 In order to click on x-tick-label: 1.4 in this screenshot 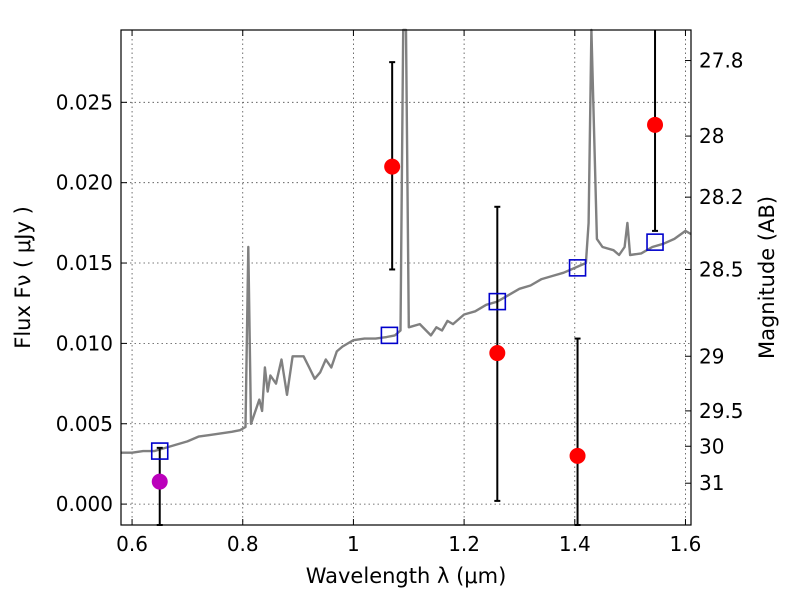, I will do `click(575, 544)`.